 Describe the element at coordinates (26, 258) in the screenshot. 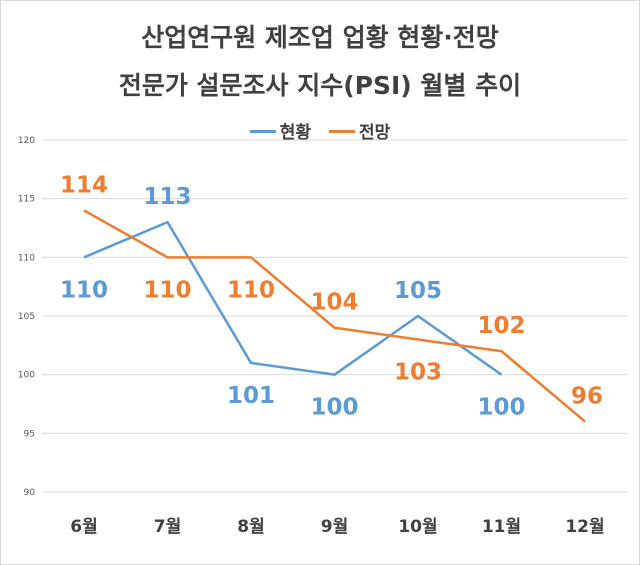

I see `y-tick-label: 110` at that location.